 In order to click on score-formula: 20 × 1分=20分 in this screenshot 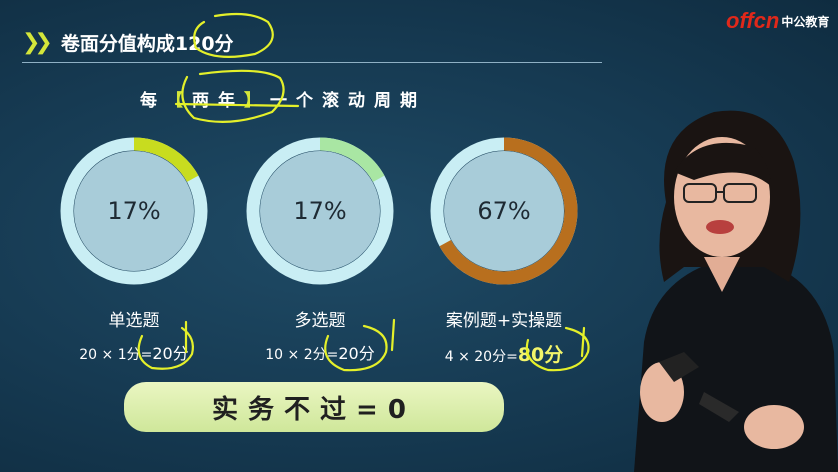, I will do `click(134, 352)`.